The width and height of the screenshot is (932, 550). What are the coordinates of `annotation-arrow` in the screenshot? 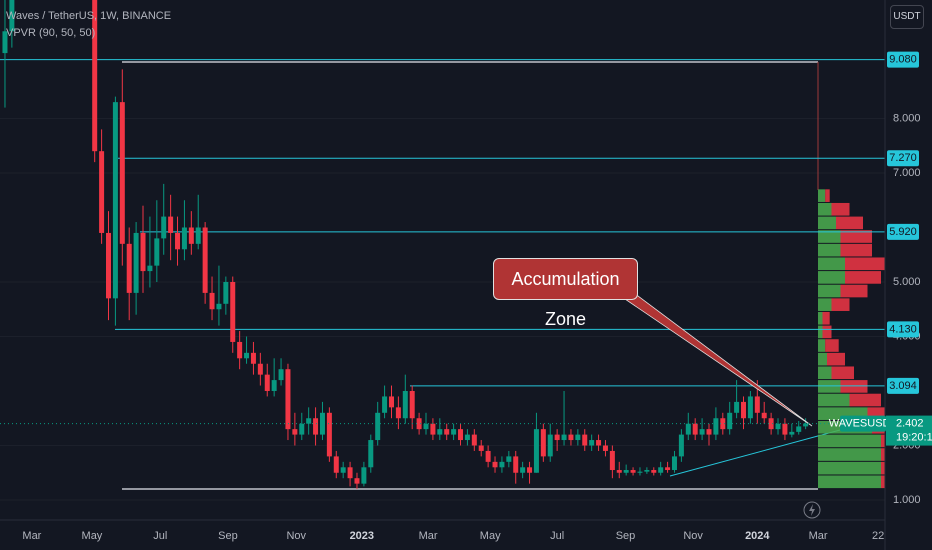 It's located at (717, 358).